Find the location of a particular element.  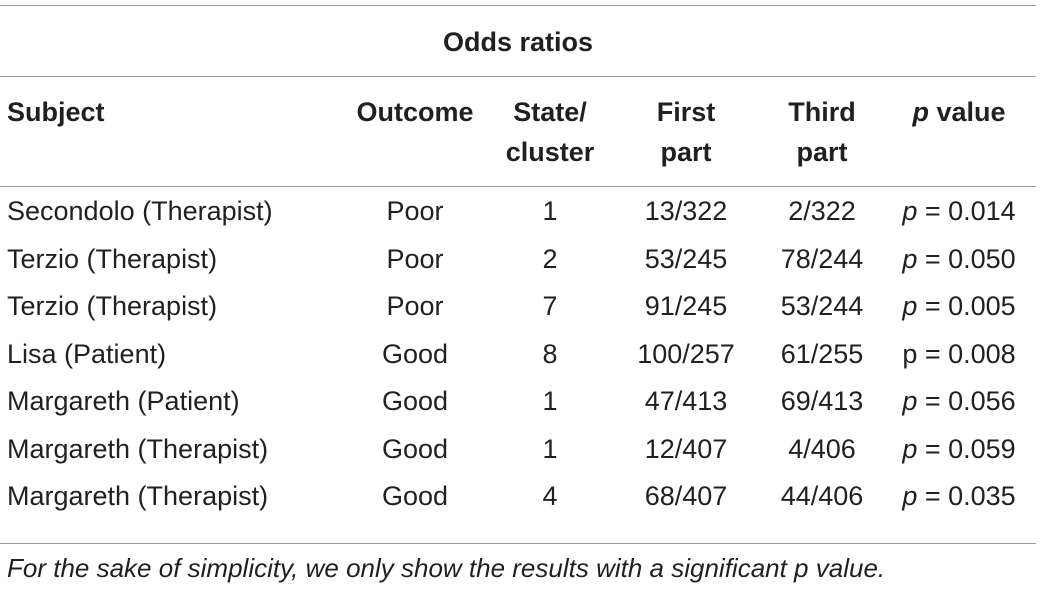

p-number: = 0.008 is located at coordinates (966, 353).